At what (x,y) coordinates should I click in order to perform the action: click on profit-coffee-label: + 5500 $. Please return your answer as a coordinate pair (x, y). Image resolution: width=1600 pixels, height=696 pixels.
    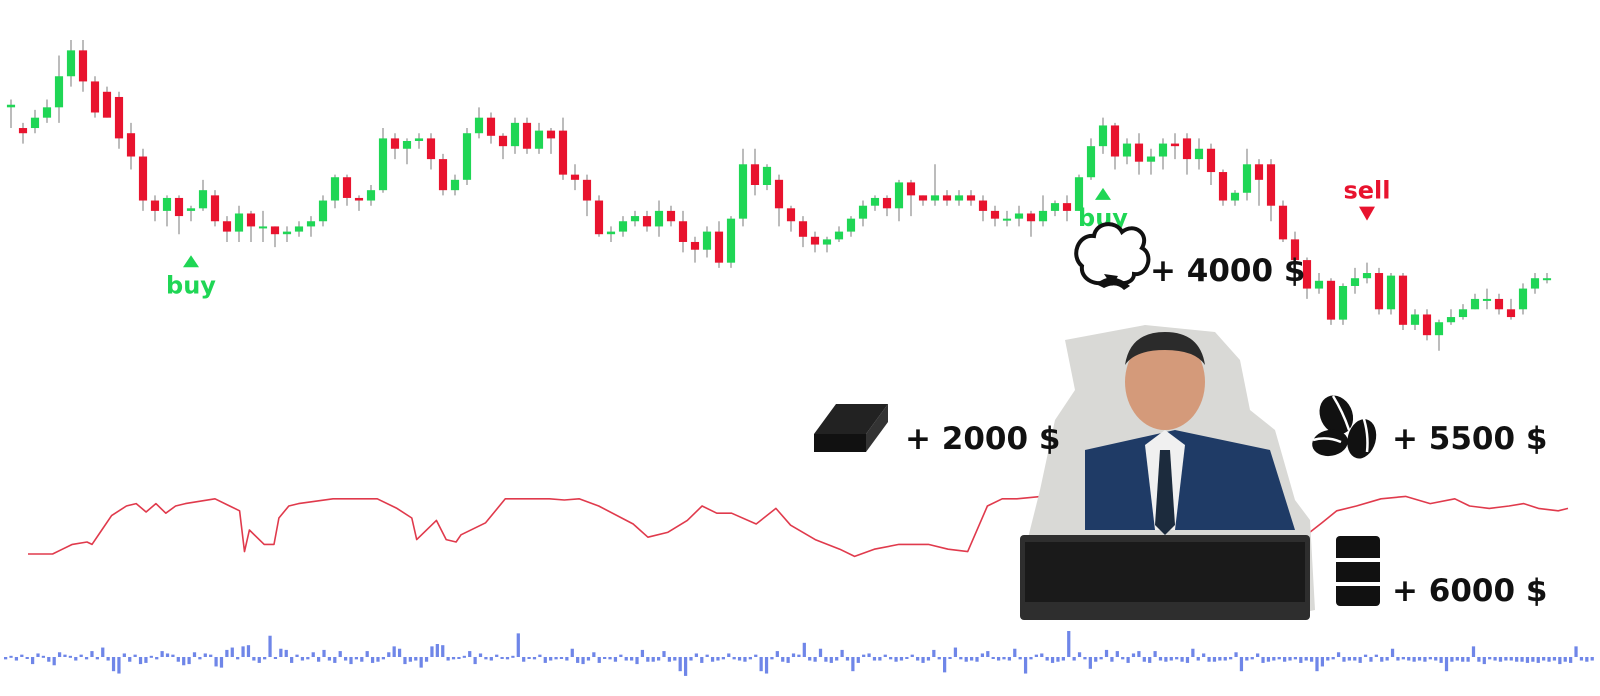
    Looking at the image, I should click on (1469, 439).